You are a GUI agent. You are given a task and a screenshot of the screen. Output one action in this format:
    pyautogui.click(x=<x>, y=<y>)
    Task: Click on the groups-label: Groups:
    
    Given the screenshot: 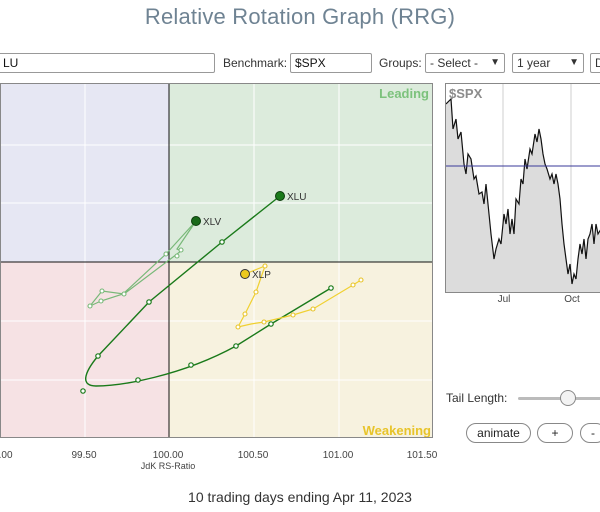 What is the action you would take?
    pyautogui.click(x=400, y=63)
    